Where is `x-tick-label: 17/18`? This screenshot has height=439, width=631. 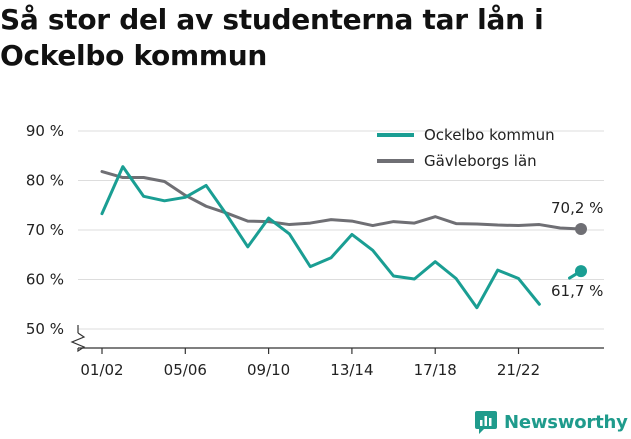
x-tick-label: 17/18 is located at coordinates (435, 370).